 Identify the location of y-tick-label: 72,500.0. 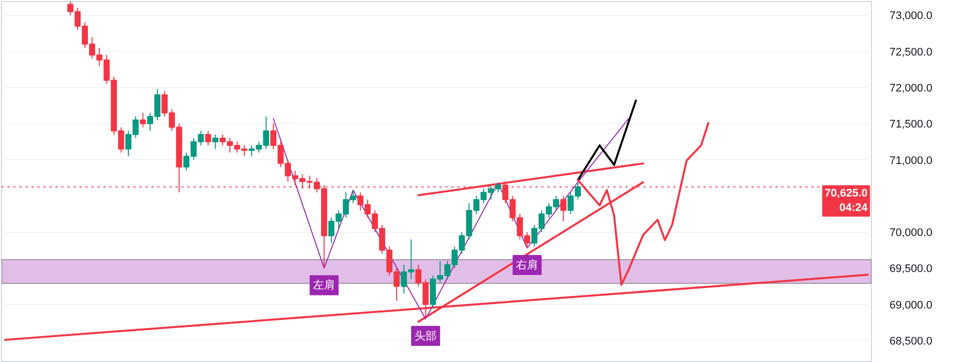
(911, 52).